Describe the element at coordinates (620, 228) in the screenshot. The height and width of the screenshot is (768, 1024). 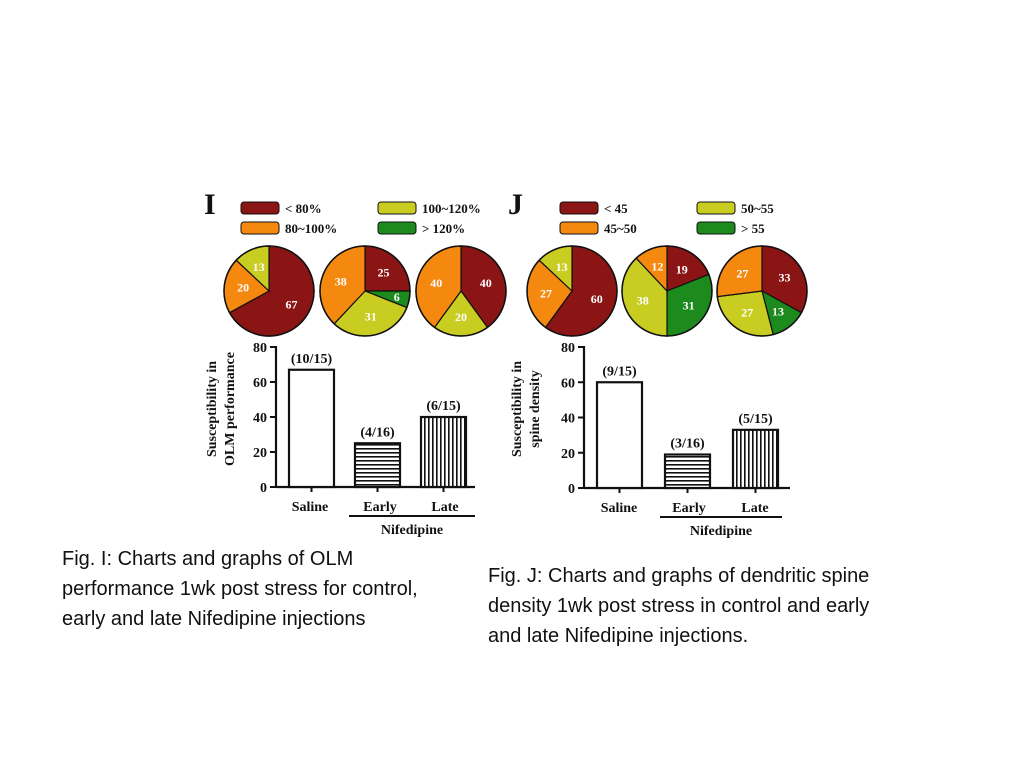
I see `legend-label: 45~50` at that location.